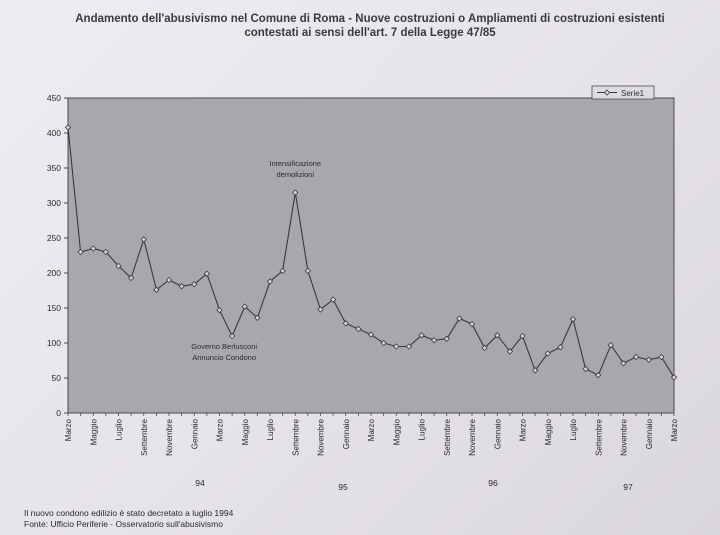 This screenshot has height=535, width=720. Describe the element at coordinates (628, 487) in the screenshot. I see `year-label: 97` at that location.